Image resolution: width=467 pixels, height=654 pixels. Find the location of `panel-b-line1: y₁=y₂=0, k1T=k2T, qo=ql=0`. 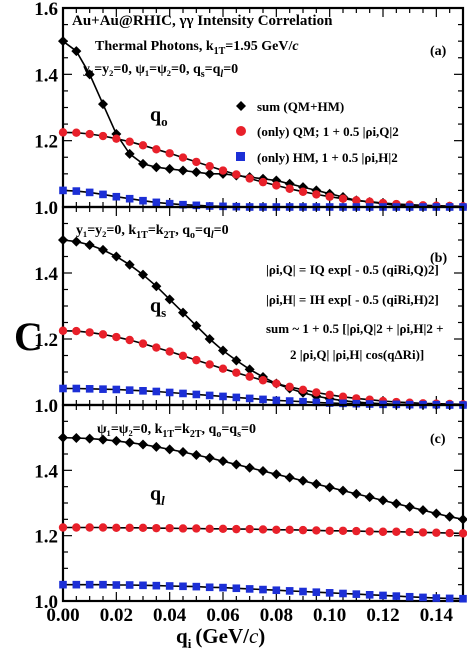

panel-b-line1: y₁=y₂=0, k1T=k2T, qo=ql=0 is located at coordinates (152, 232).